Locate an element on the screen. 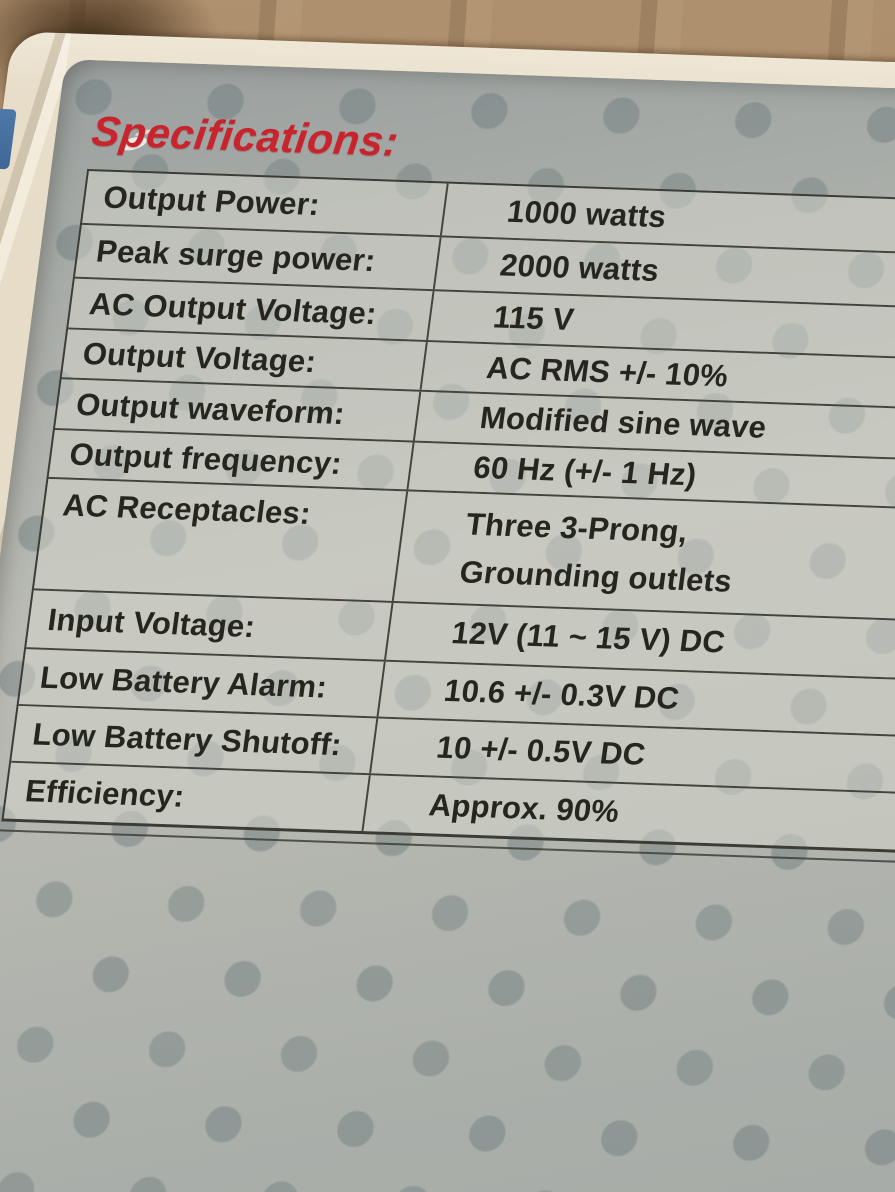 This screenshot has height=1192, width=895. spec-value: Three 3-Prong, Grounding outlets is located at coordinates (644, 557).